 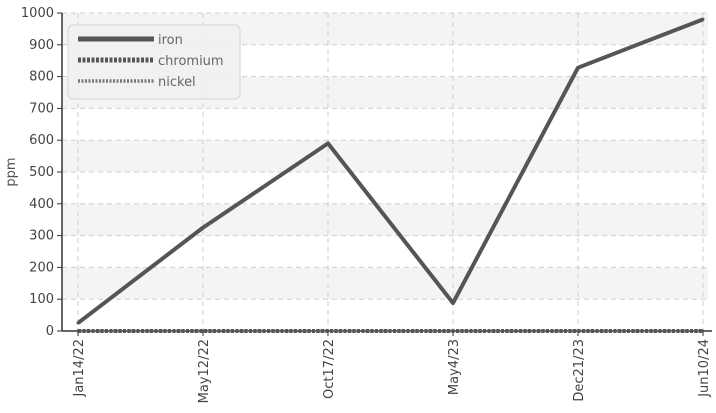 I want to click on y-tick-label: 100, so click(x=41, y=299).